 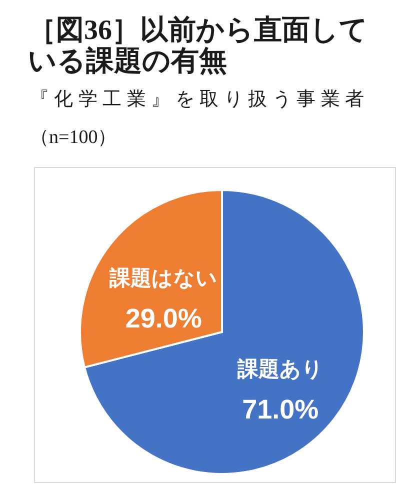 I want to click on pie-slice, so click(x=151, y=278).